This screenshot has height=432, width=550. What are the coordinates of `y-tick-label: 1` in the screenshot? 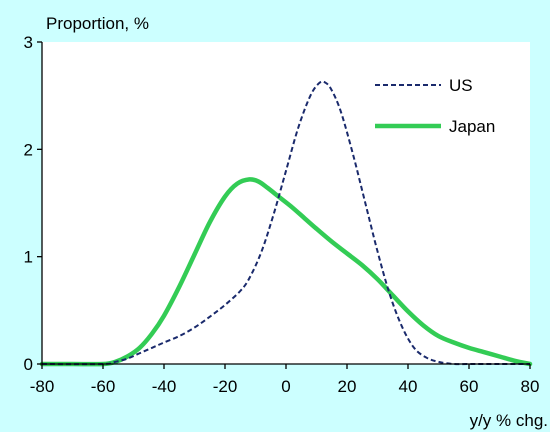 It's located at (28, 257).